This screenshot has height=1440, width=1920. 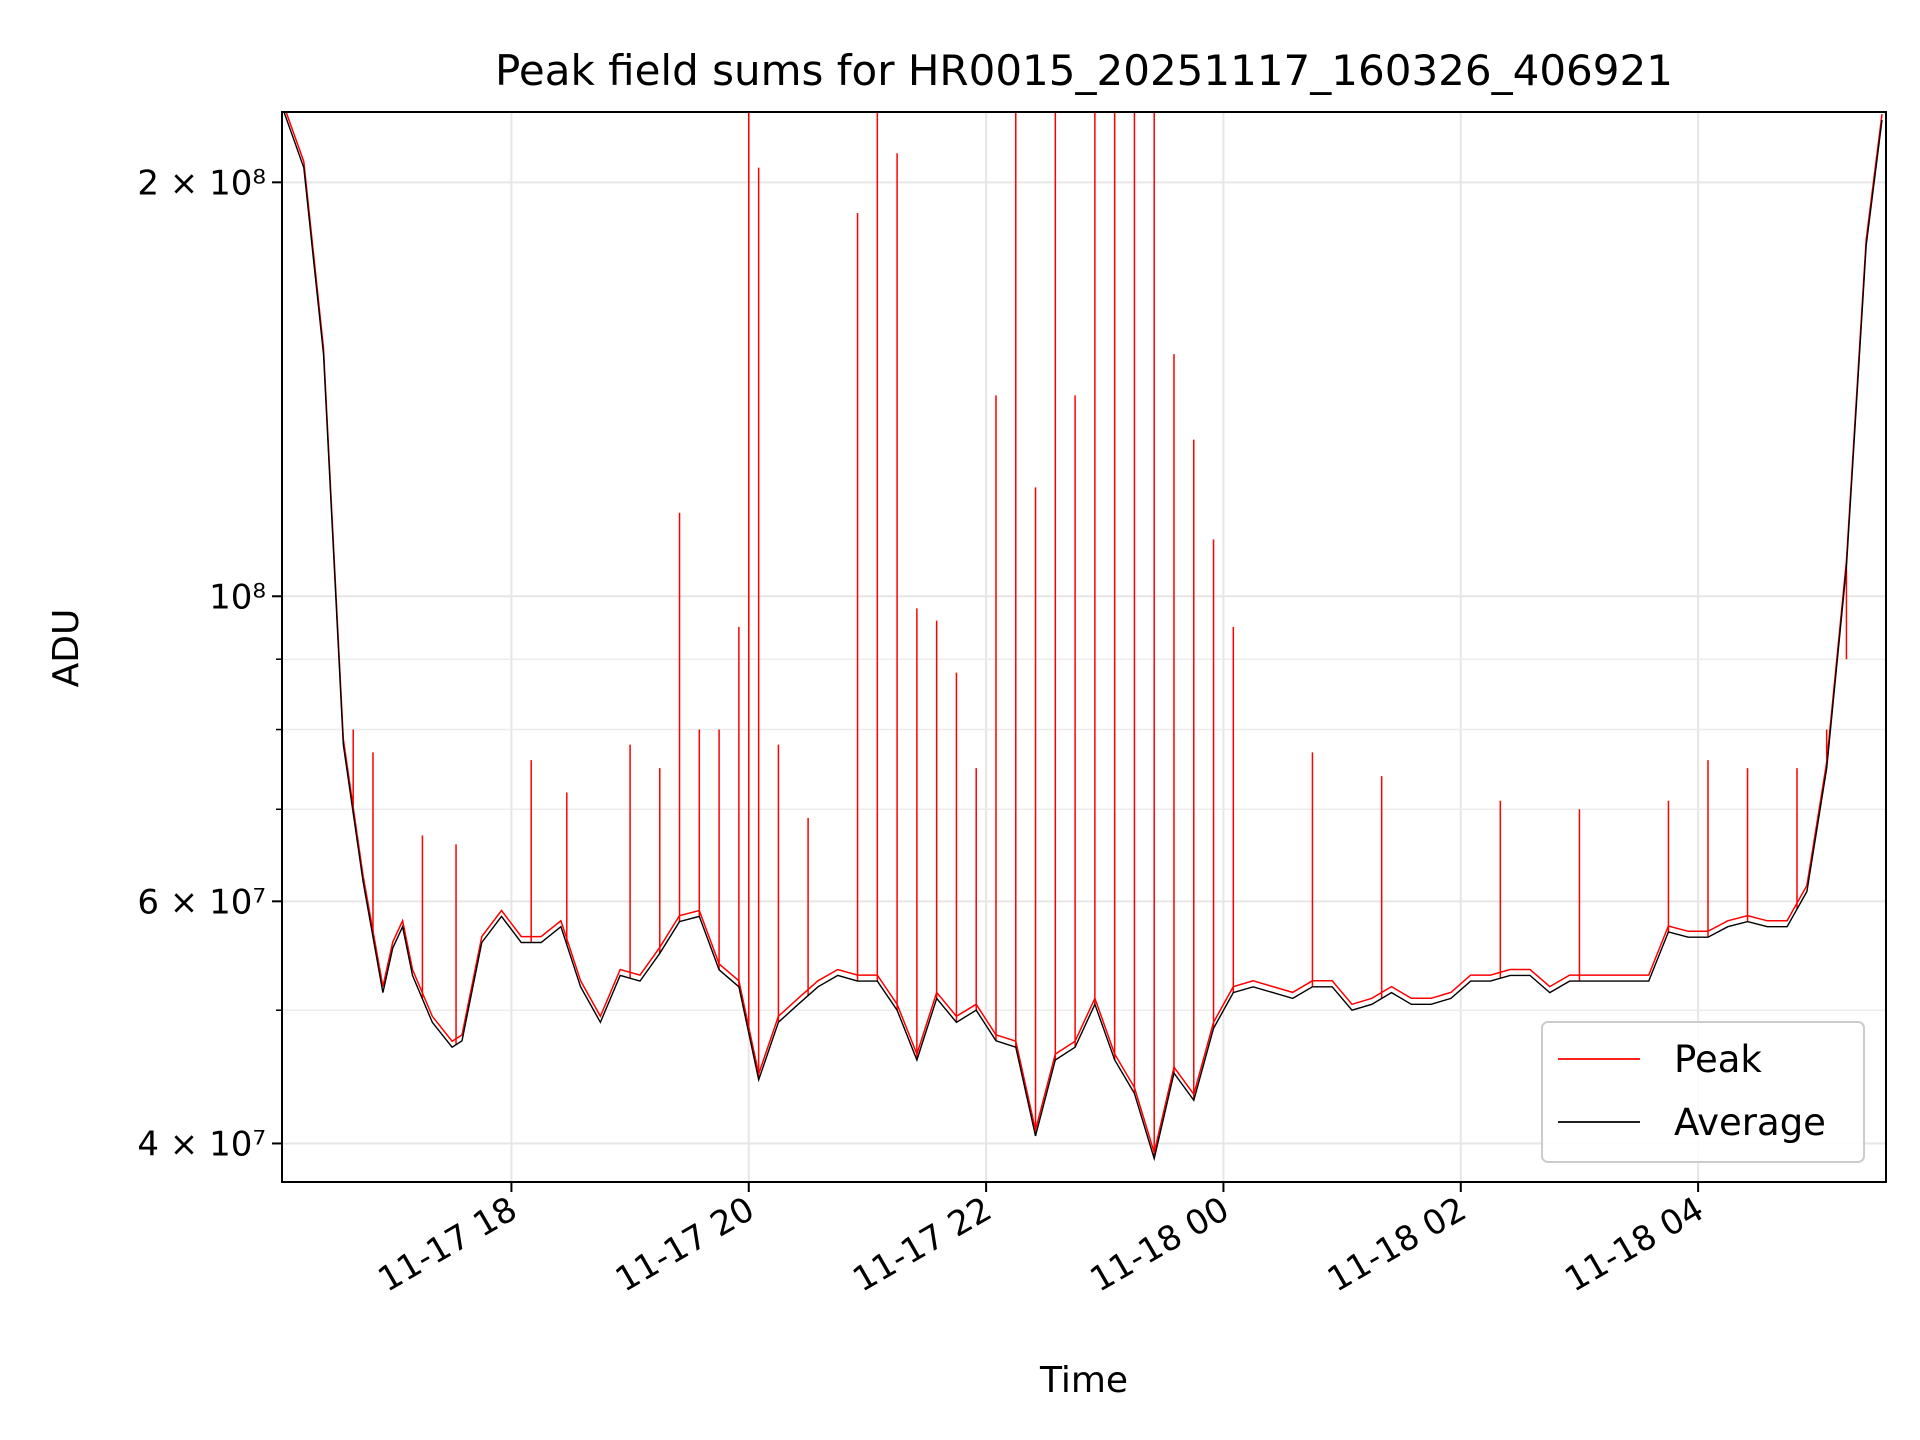 What do you see at coordinates (66, 648) in the screenshot?
I see `y-axis-label: ADU` at bounding box center [66, 648].